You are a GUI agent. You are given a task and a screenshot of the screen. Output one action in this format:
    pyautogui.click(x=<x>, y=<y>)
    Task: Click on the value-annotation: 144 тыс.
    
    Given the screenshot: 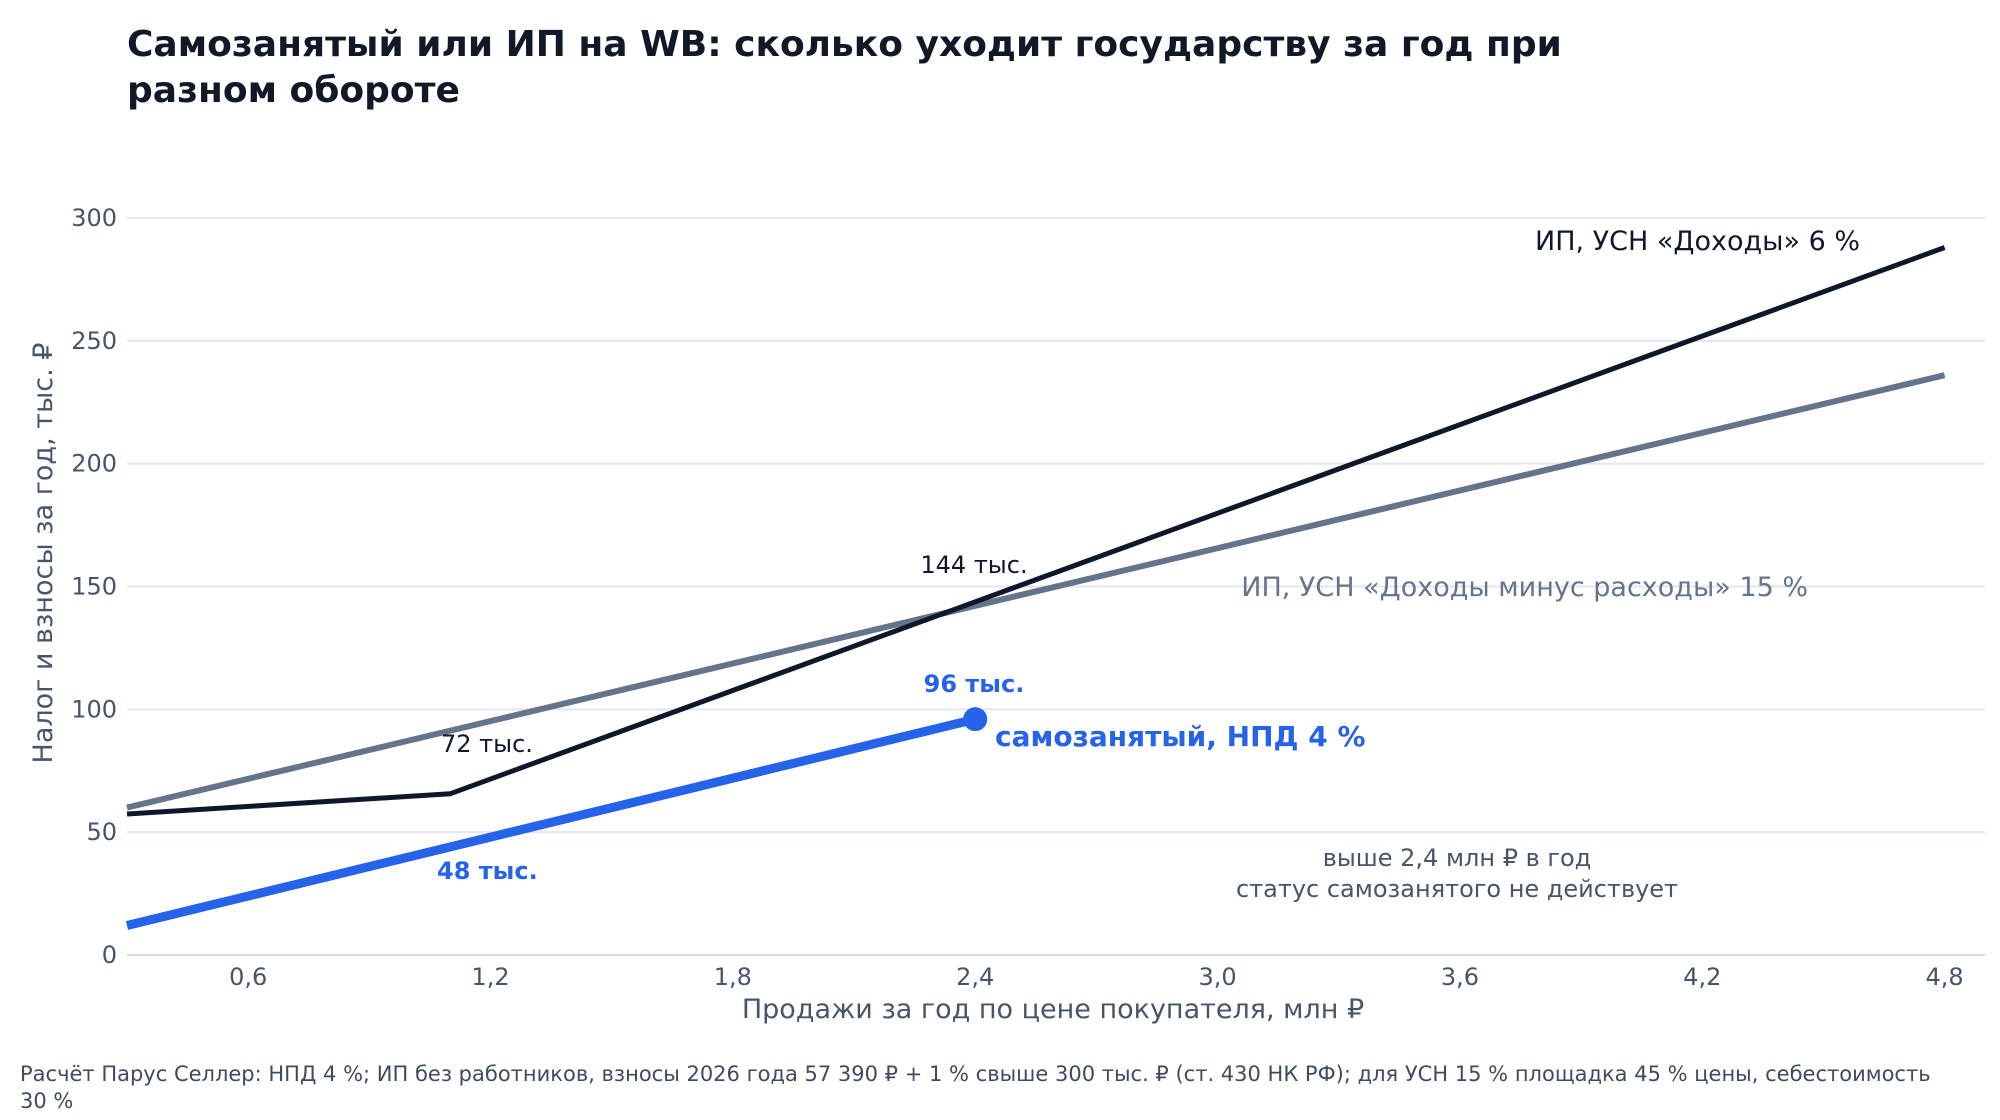 What is the action you would take?
    pyautogui.click(x=973, y=565)
    